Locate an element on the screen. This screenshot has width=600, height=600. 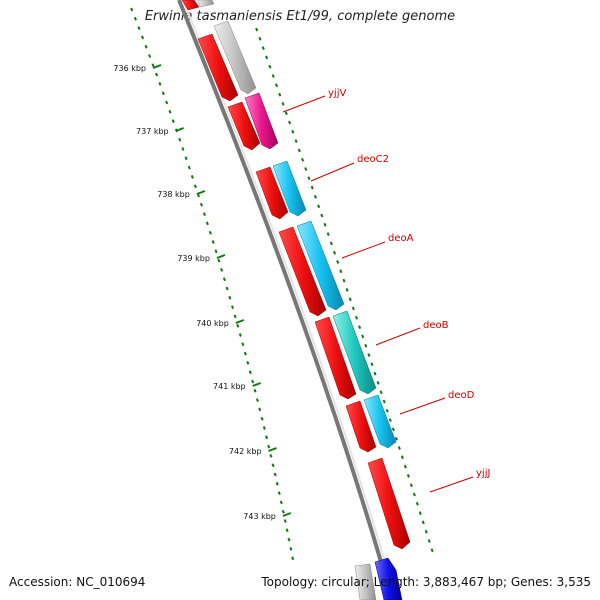
feature-grey-bottom is located at coordinates (365, 581).